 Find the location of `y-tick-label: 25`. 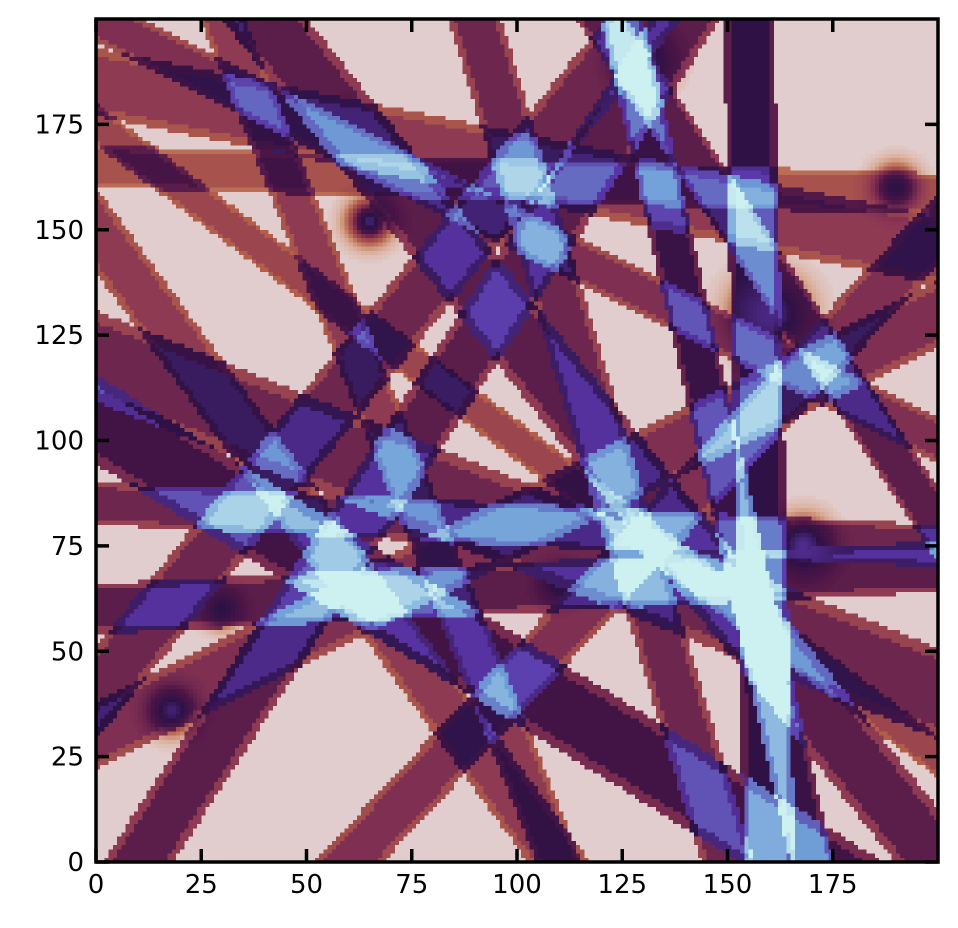

y-tick-label: 25 is located at coordinates (67, 758).